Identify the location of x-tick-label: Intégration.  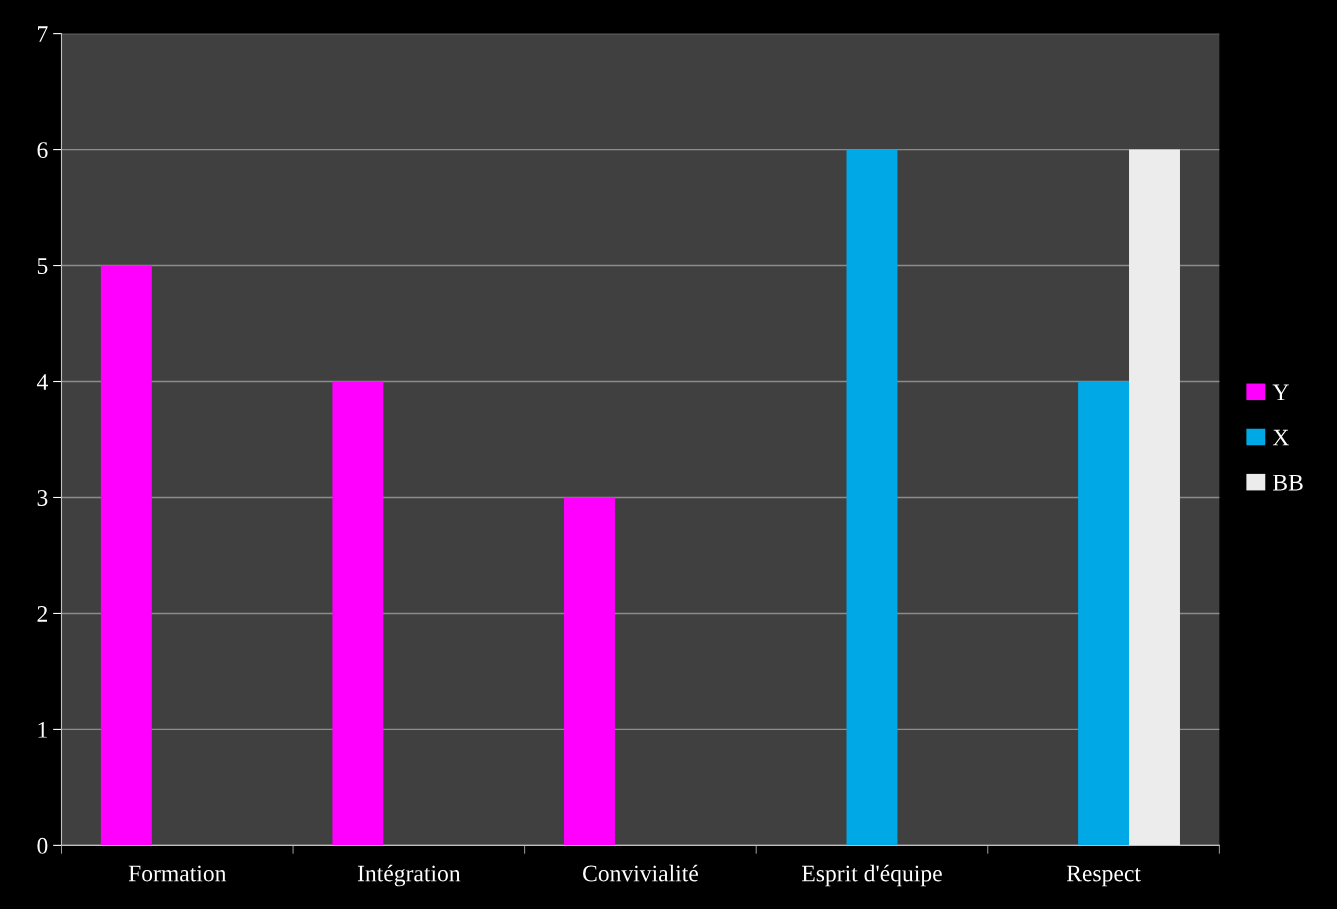
(409, 875).